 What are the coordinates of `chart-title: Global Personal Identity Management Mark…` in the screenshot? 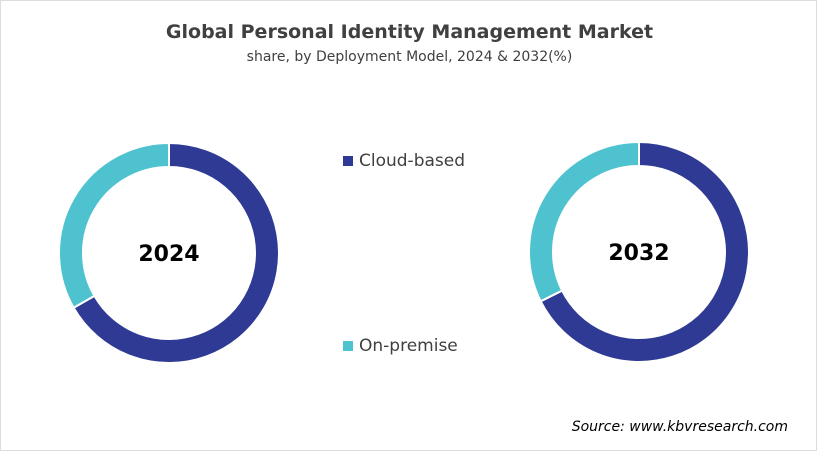 It's located at (409, 32).